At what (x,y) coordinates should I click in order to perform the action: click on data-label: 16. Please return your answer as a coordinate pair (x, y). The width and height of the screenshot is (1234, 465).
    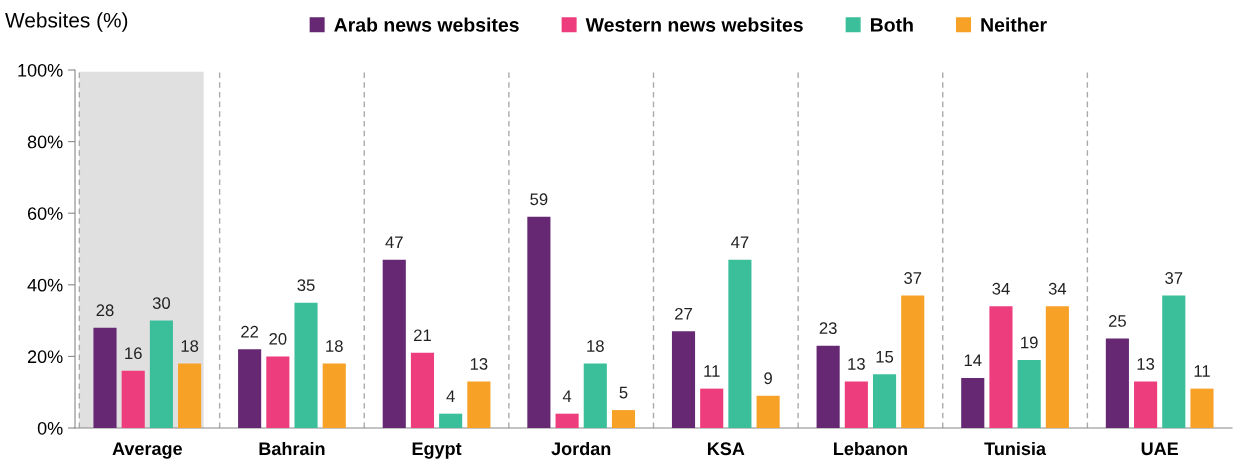
    Looking at the image, I should click on (133, 353).